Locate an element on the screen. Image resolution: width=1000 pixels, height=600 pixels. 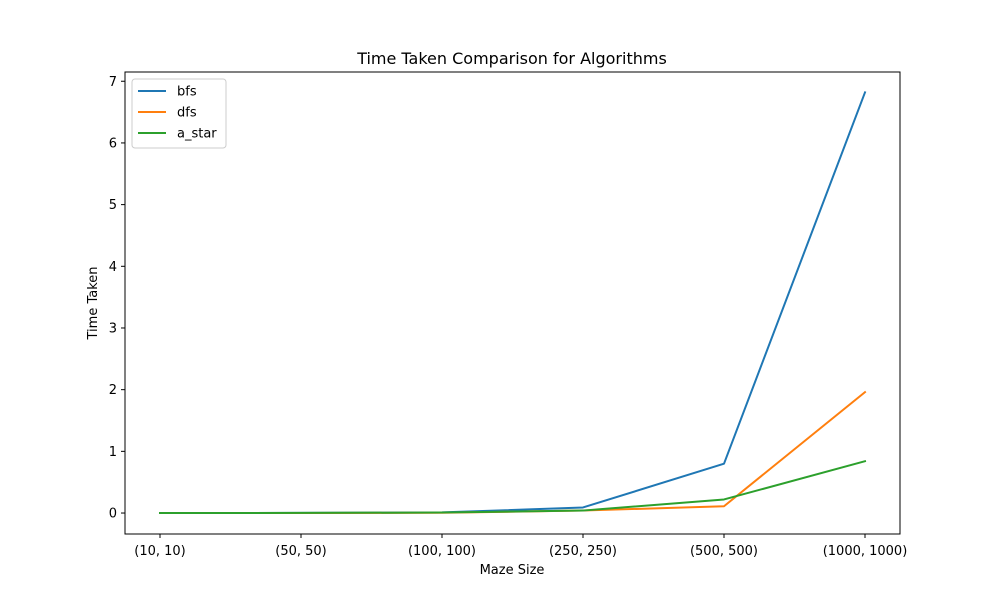
legend-label-a-star: a_star is located at coordinates (197, 134).